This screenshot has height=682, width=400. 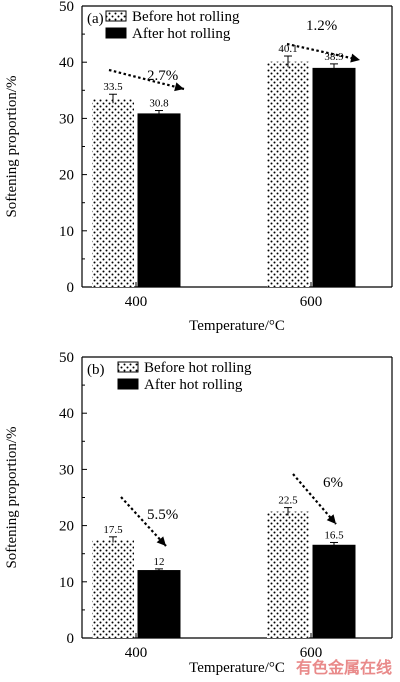 What do you see at coordinates (333, 483) in the screenshot?
I see `percent-annotation: 6%` at bounding box center [333, 483].